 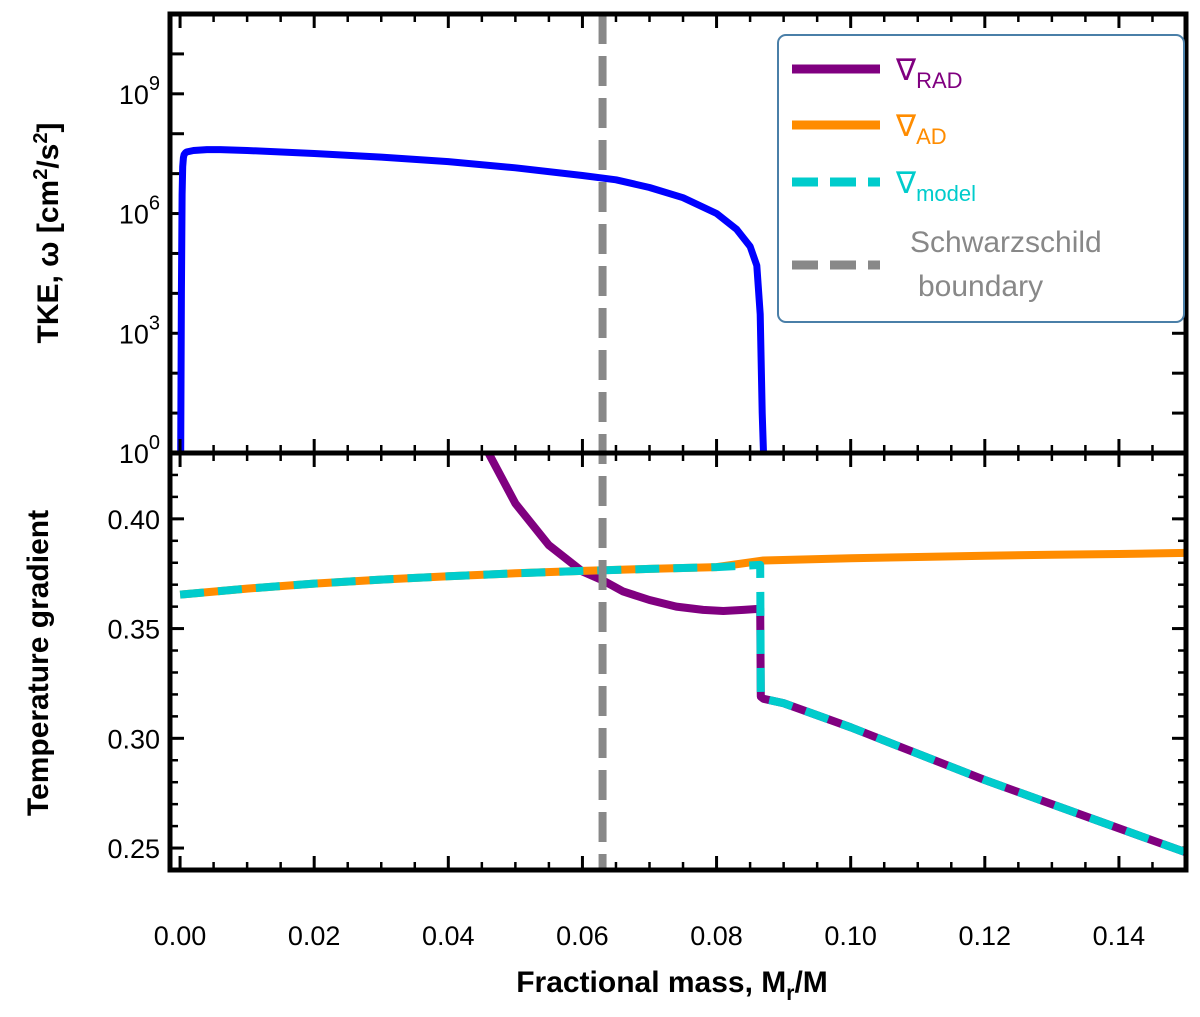 What do you see at coordinates (980, 286) in the screenshot?
I see `legend-schwarzschild-label-2: boundary` at bounding box center [980, 286].